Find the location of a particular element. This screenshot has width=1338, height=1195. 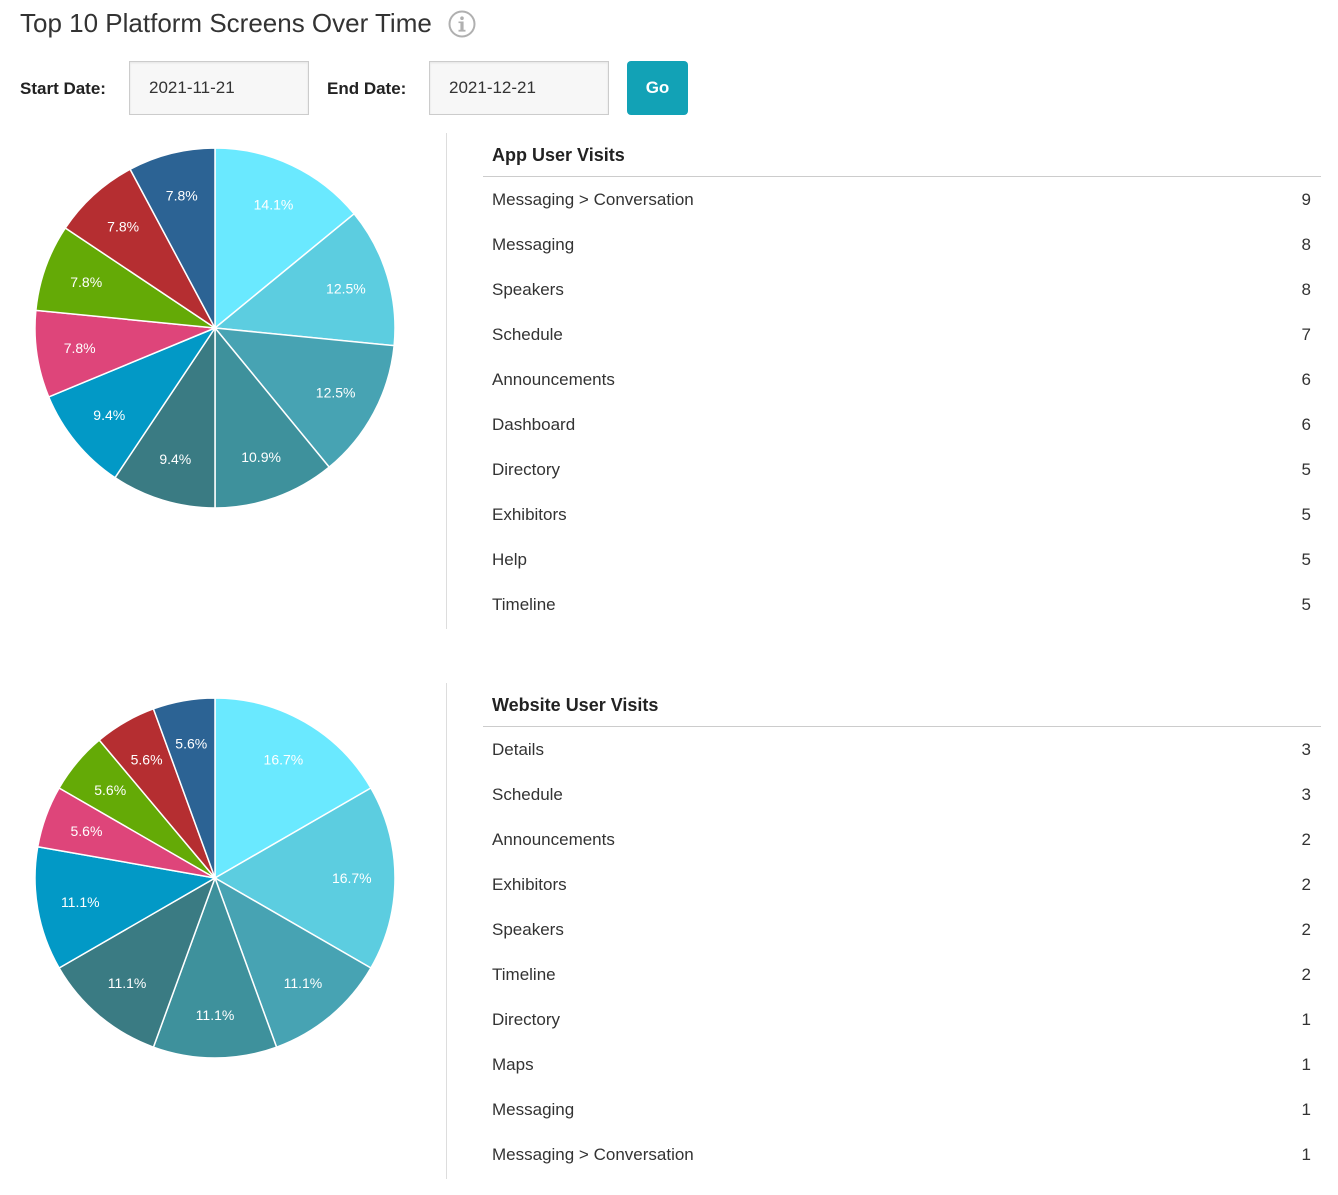

table-row: Messaging > Conversation 1 is located at coordinates (902, 1154).